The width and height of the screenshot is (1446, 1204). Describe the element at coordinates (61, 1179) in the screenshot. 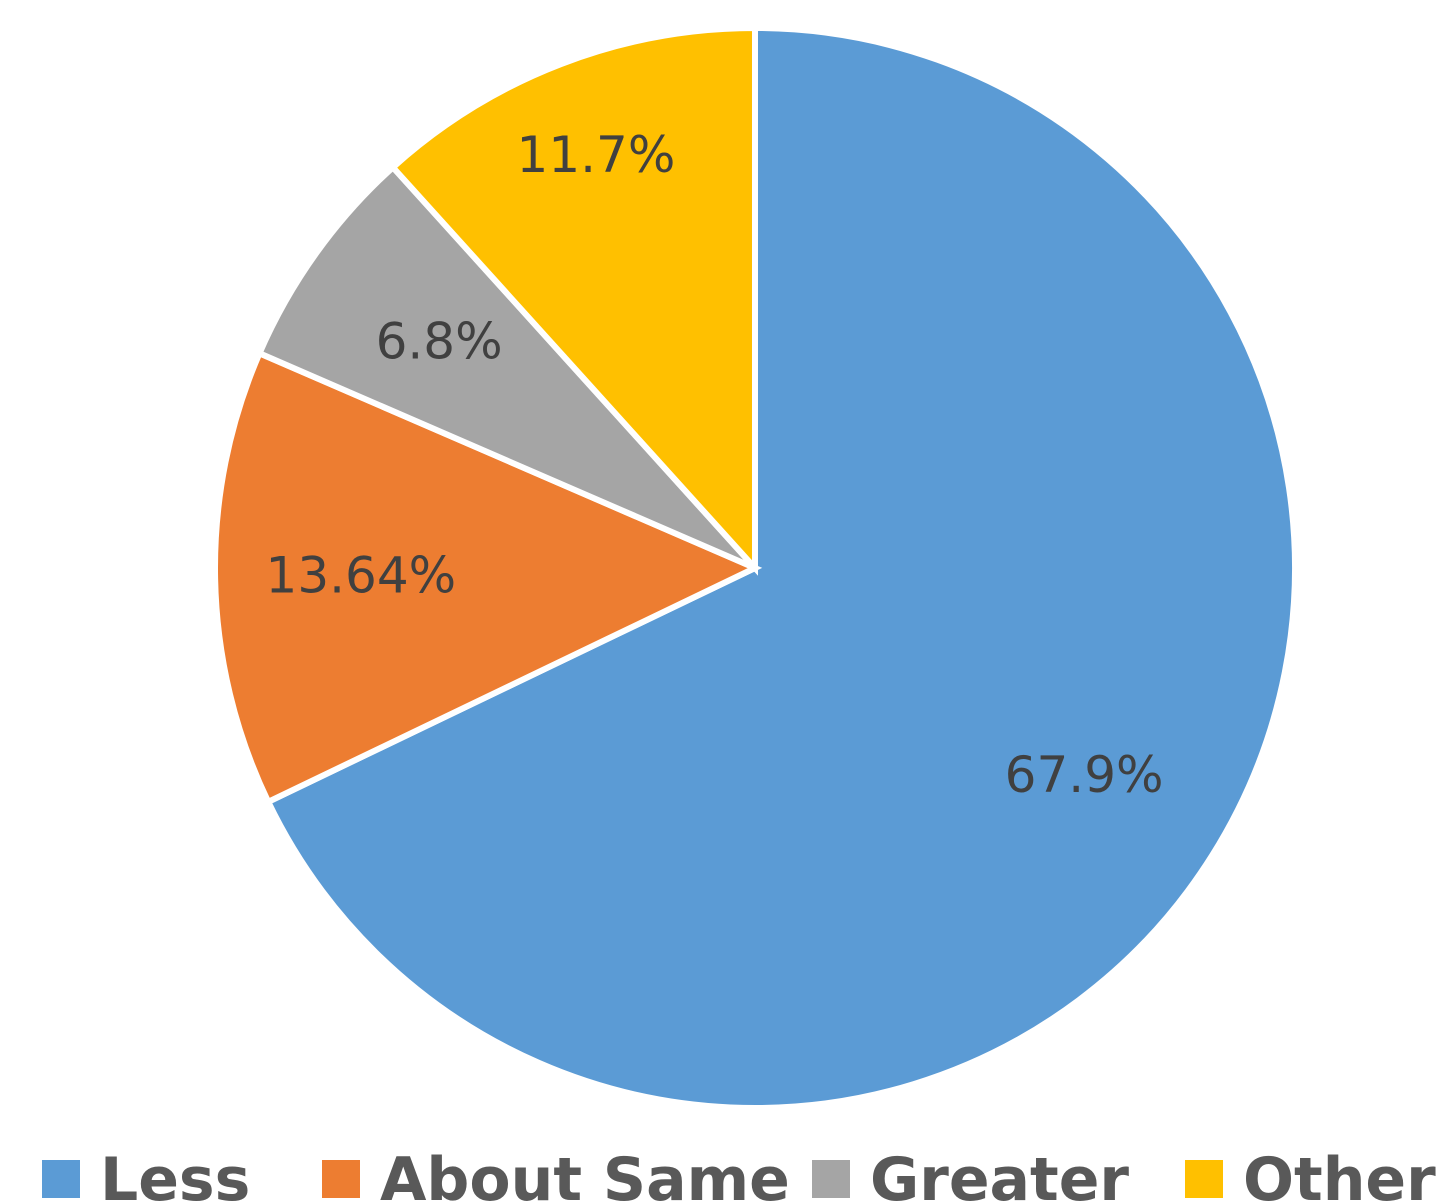

I see `legend-swatch-less` at that location.